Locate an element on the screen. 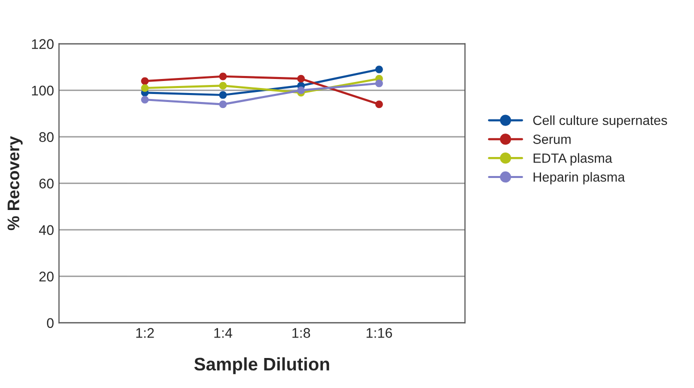  legend-label: Serum is located at coordinates (552, 139).